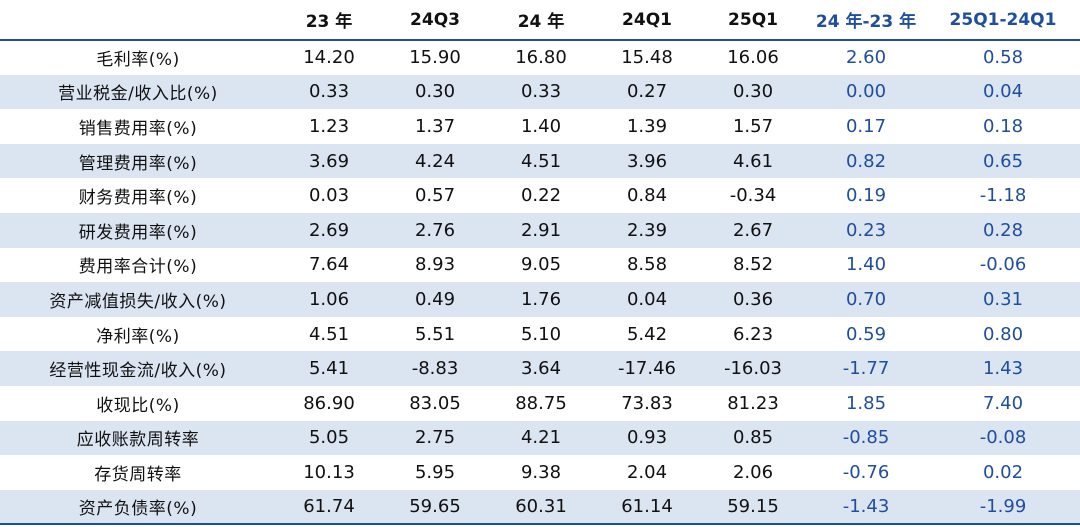  What do you see at coordinates (329, 438) in the screenshot?
I see `value-cell: 5.05` at bounding box center [329, 438].